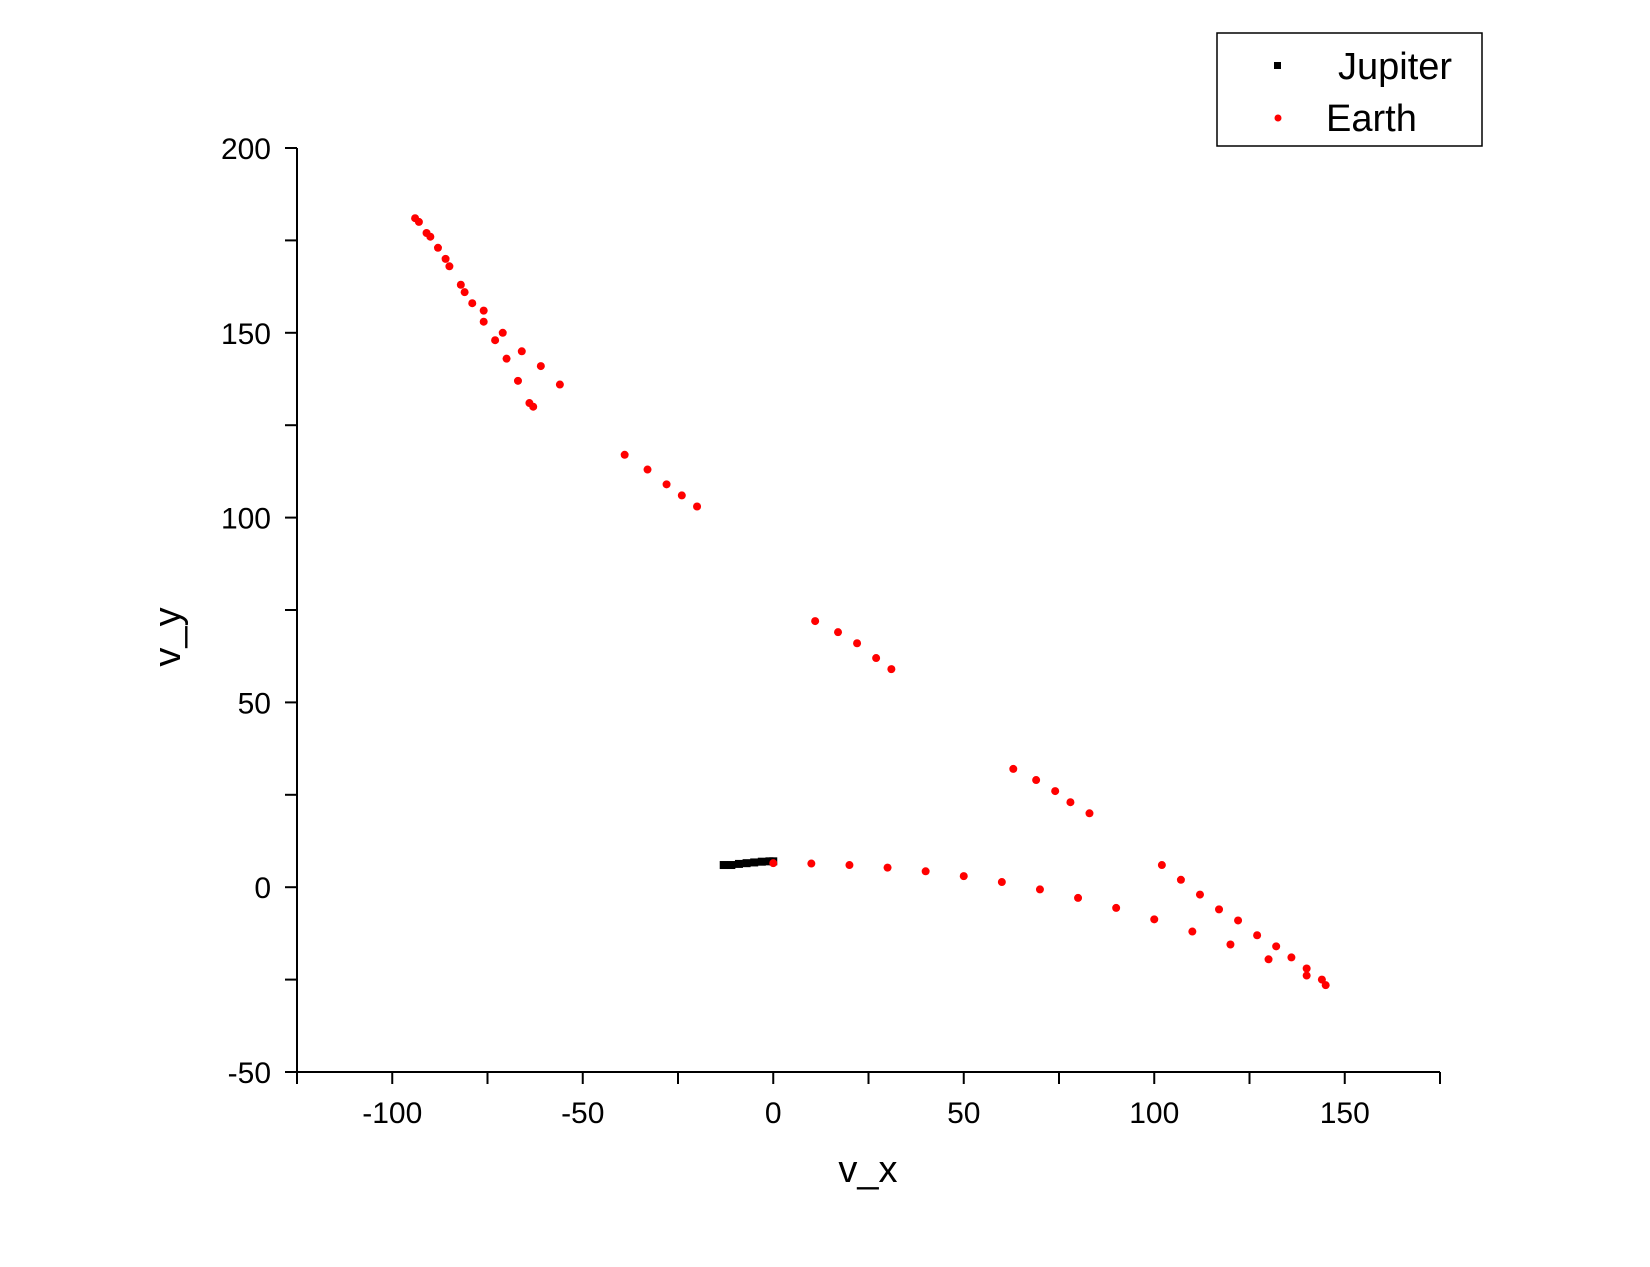 Image resolution: width=1650 pixels, height=1267 pixels. Describe the element at coordinates (1345, 1113) in the screenshot. I see `x-tick-label: 150` at that location.